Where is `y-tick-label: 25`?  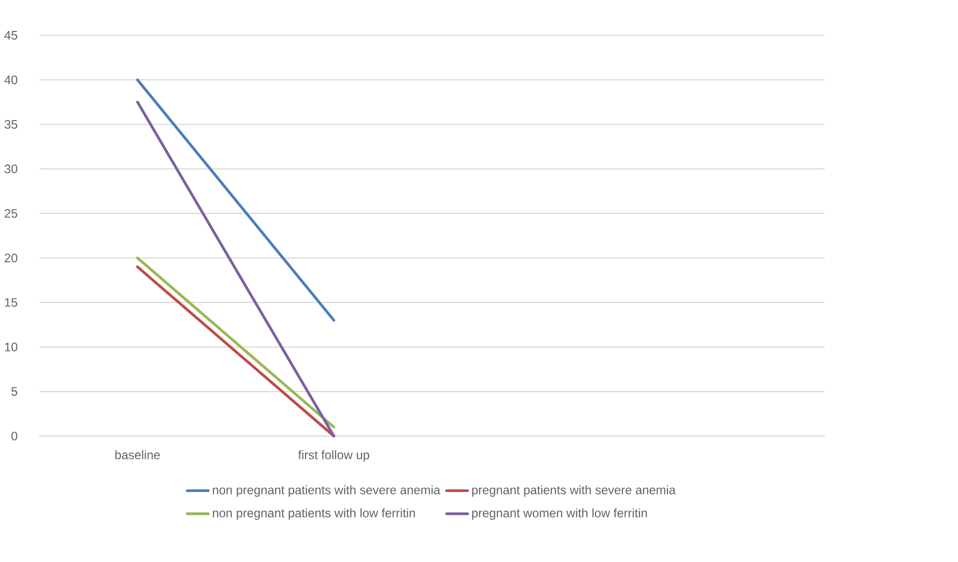
y-tick-label: 25 is located at coordinates (11, 213).